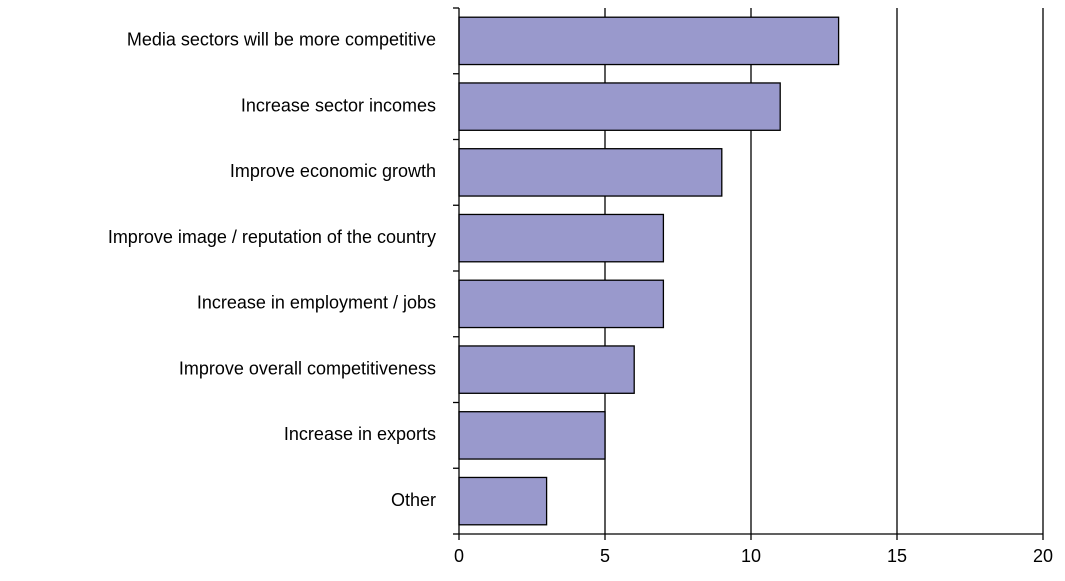 Image resolution: width=1065 pixels, height=581 pixels. I want to click on x-tick-label-5: 5, so click(605, 556).